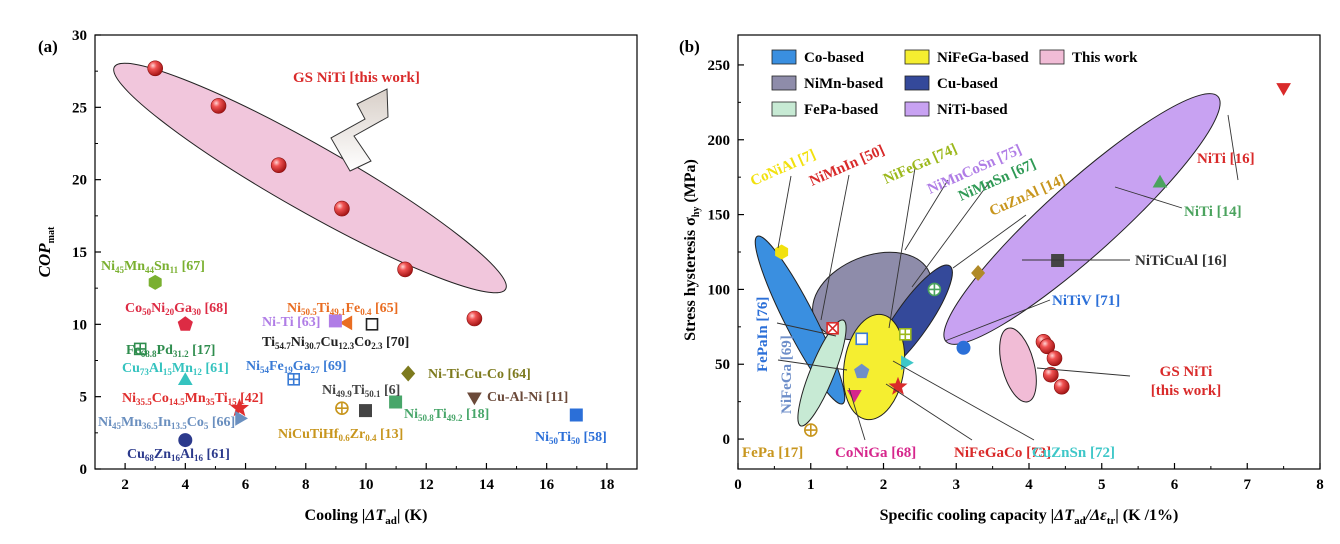  I want to click on legend-item-fepa-based: FePa-based, so click(825, 109).